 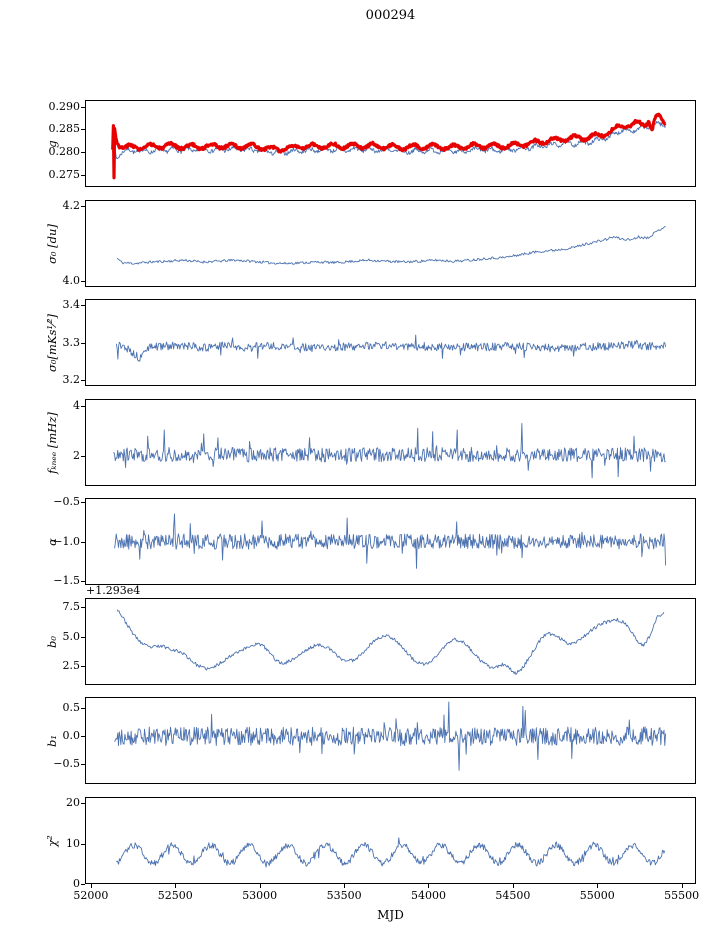 I want to click on y-tick-label: 0, so click(x=76, y=883).